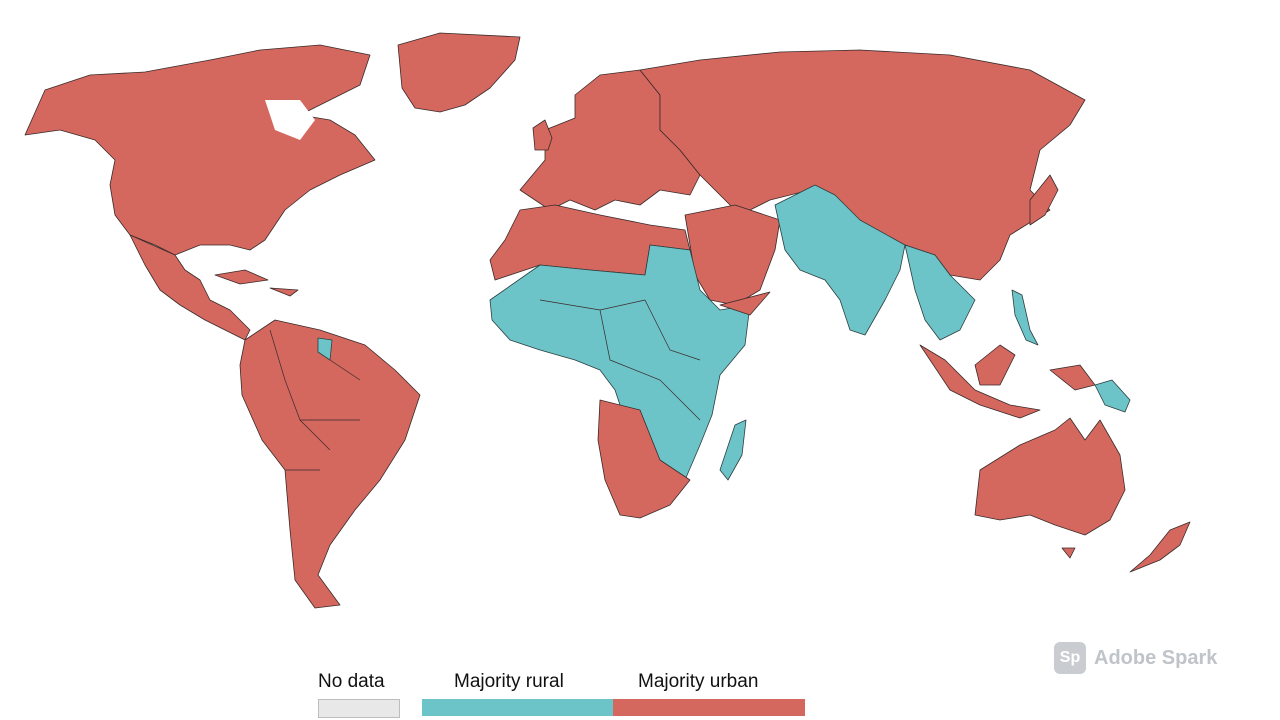 The height and width of the screenshot is (720, 1280). What do you see at coordinates (1156, 657) in the screenshot?
I see `adobe-spark-text: Adobe Spark` at bounding box center [1156, 657].